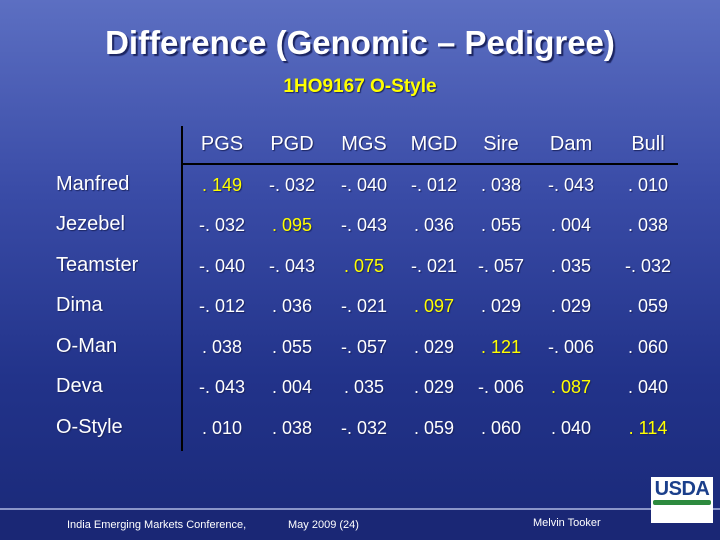 Image resolution: width=720 pixels, height=540 pixels. I want to click on row-label: Dima, so click(79, 305).